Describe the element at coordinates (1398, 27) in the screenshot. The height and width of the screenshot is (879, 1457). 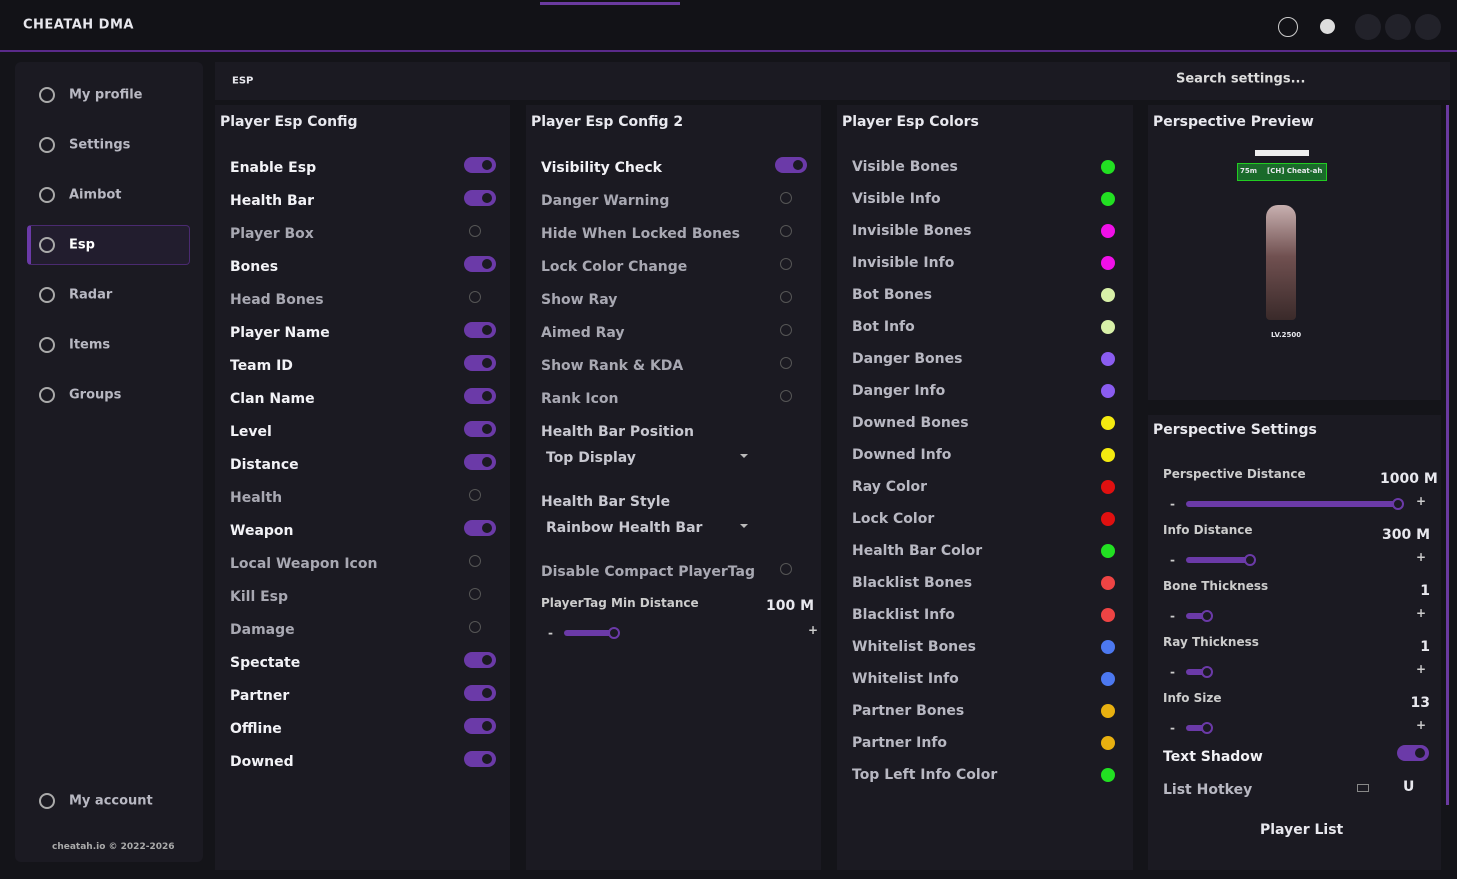
I see `maximize-button` at that location.